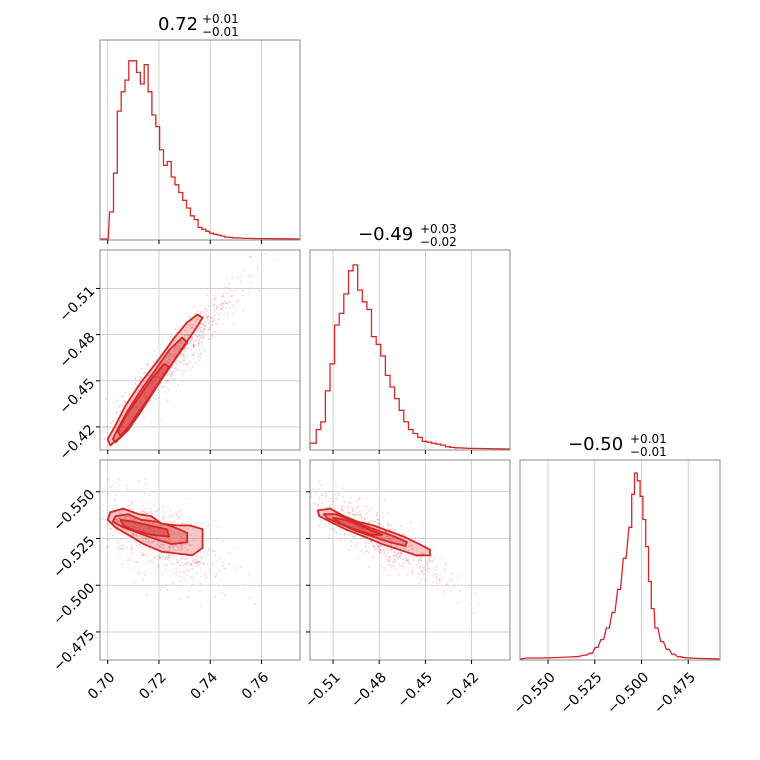 The height and width of the screenshot is (760, 760). What do you see at coordinates (78, 443) in the screenshot?
I see `y-tick-label-p2-0: −0.42` at bounding box center [78, 443].